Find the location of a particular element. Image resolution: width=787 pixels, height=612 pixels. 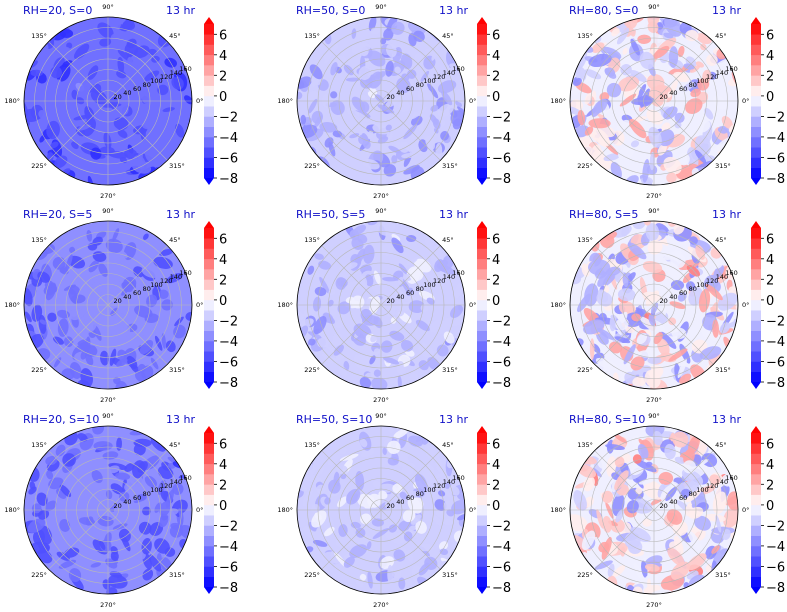

radial-tick-label: 20 is located at coordinates (664, 301).